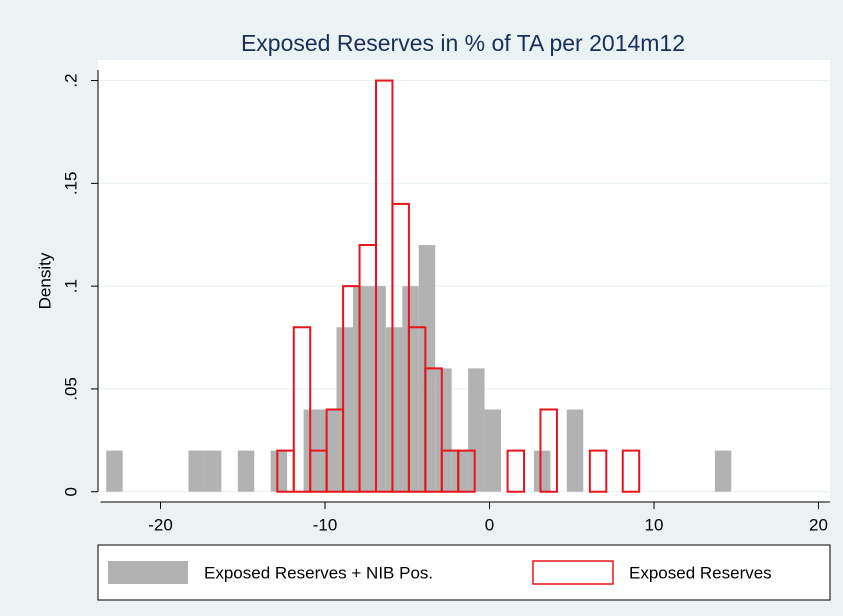 The image size is (843, 616). Describe the element at coordinates (70, 286) in the screenshot. I see `y-tick-label: .1` at that location.